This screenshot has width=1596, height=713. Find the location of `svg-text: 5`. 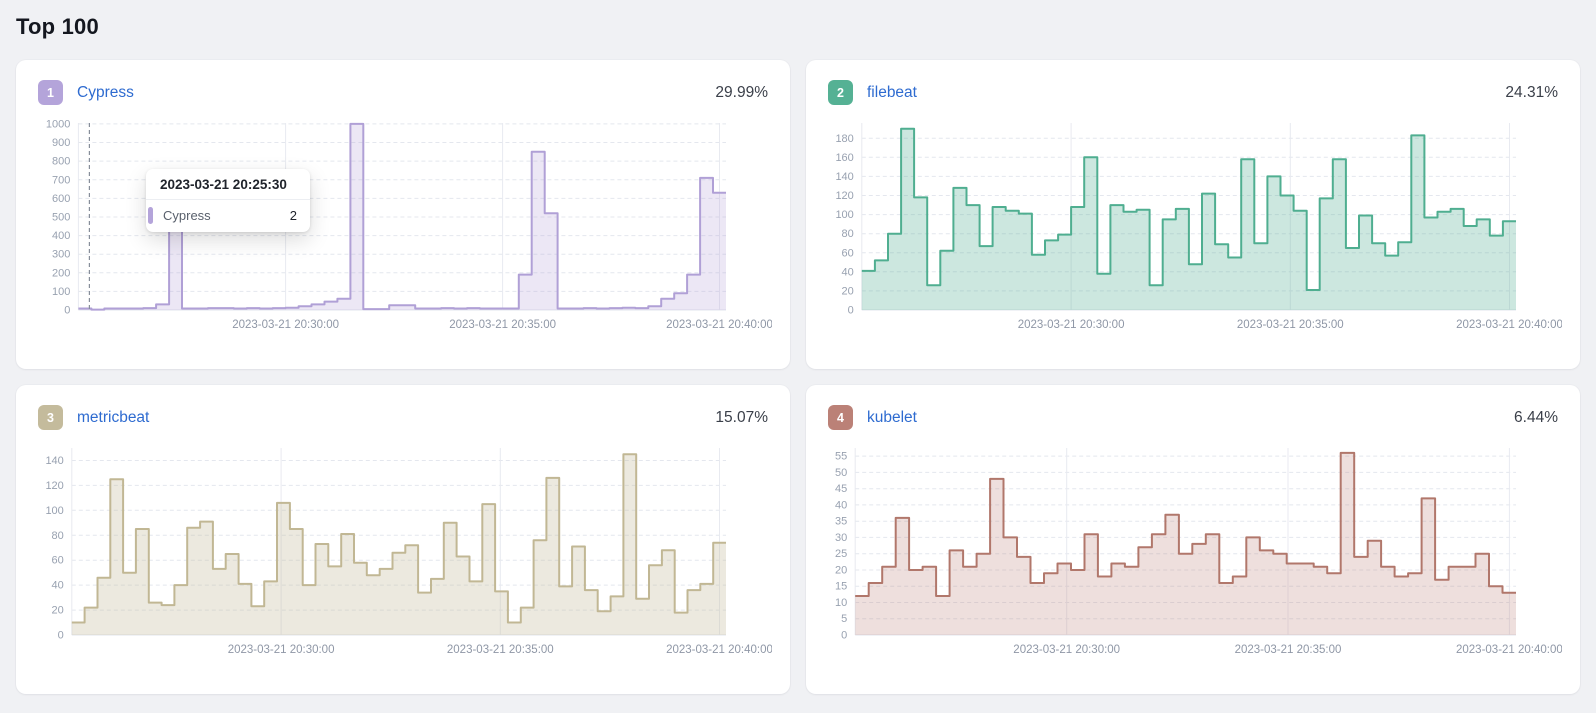

svg-text: 5 is located at coordinates (844, 619).